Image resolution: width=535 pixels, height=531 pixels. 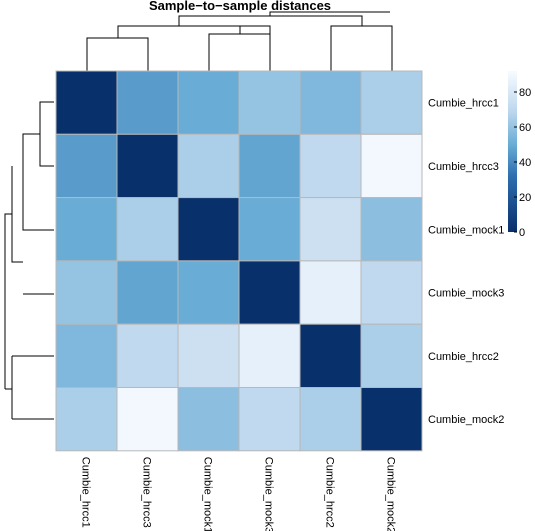 I want to click on column-label: Cumbie_mock3, so click(x=269, y=494).